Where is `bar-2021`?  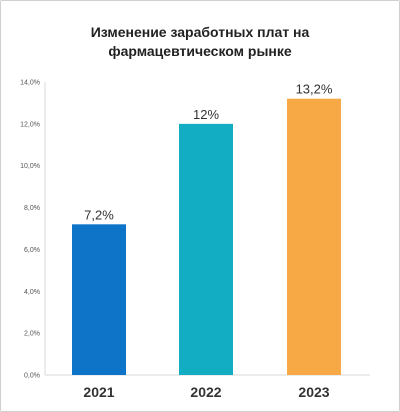
bar-2021 is located at coordinates (99, 299).